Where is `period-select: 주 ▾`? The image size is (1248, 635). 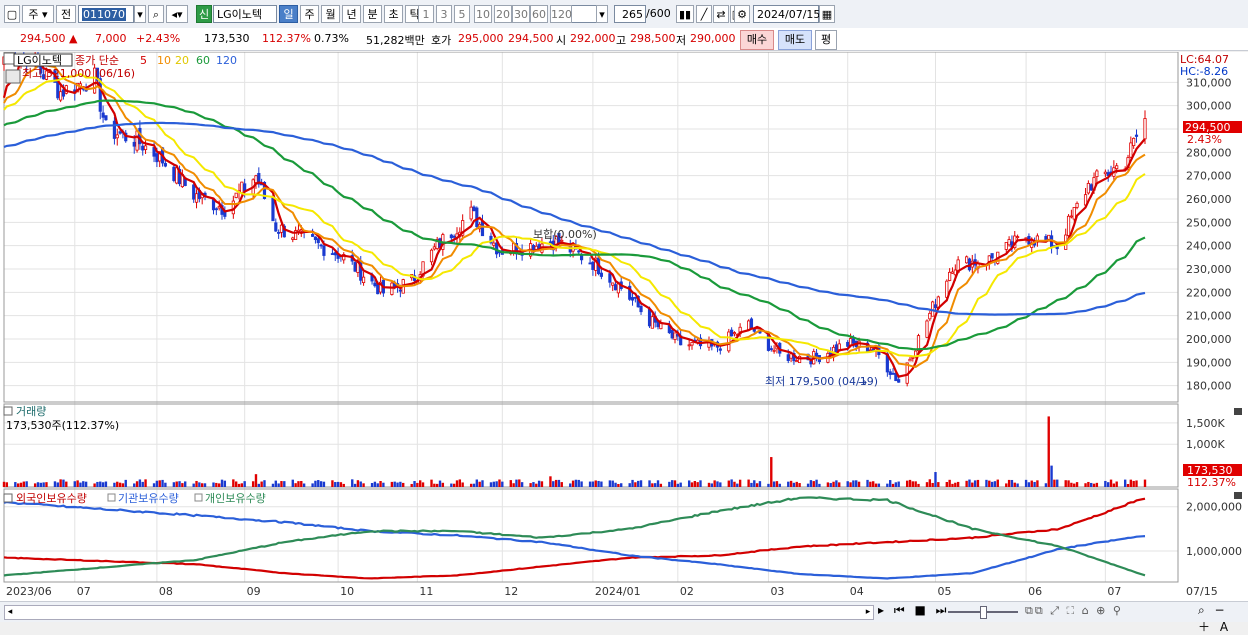
period-select: 주 ▾ is located at coordinates (38, 14).